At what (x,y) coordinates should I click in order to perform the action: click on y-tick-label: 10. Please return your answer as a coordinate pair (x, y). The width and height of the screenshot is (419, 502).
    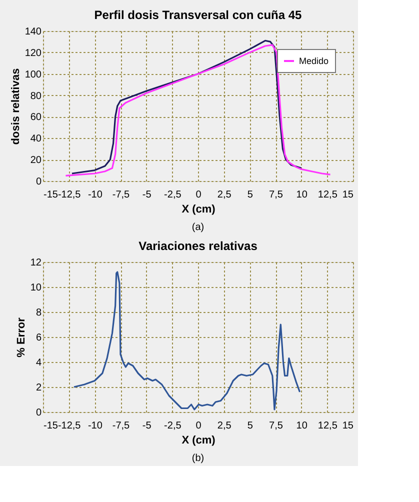
    Looking at the image, I should click on (36, 288).